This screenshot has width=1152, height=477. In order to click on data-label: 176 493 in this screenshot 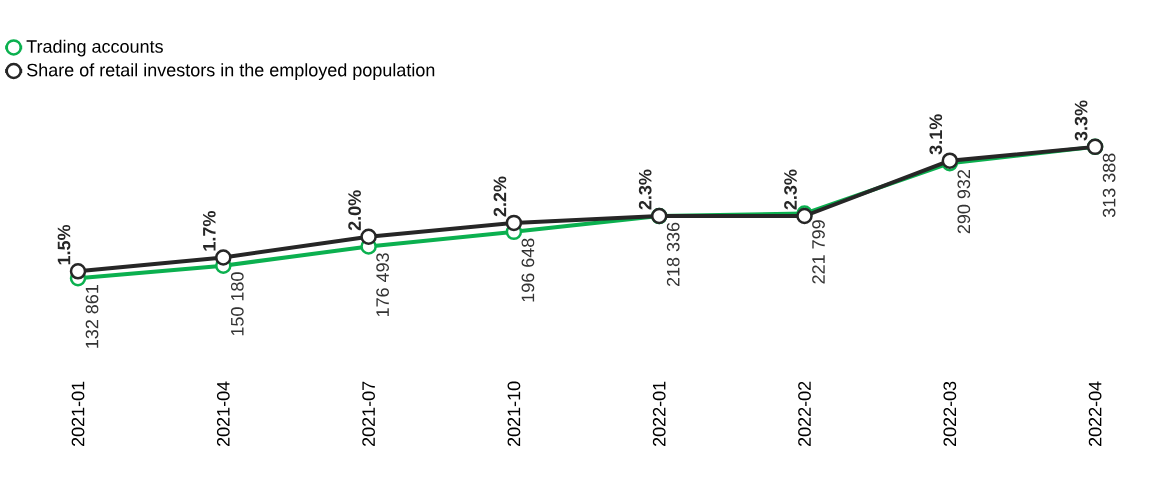, I will do `click(382, 285)`.